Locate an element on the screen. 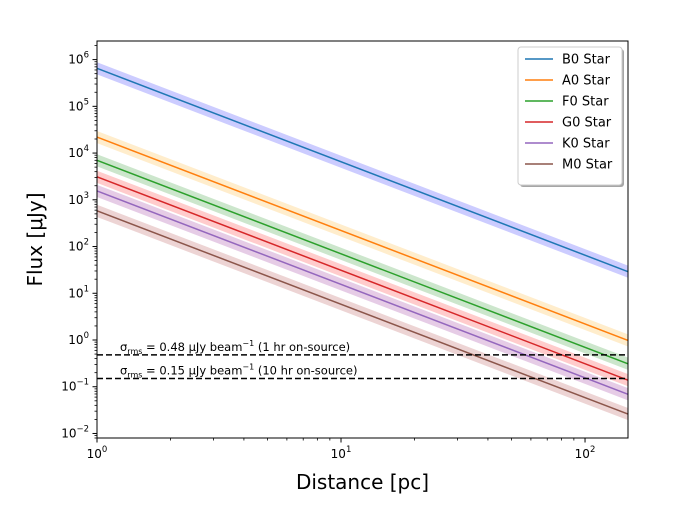 This screenshot has width=675, height=519. x-tick-label: 10⁰ is located at coordinates (97, 453).